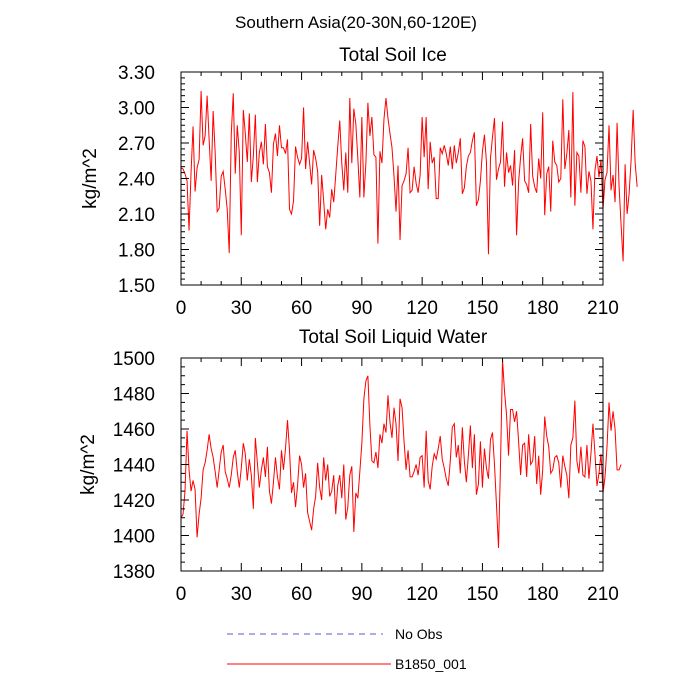  Describe the element at coordinates (136, 251) in the screenshot. I see `soil-ice-ytick-label: 1.80` at that location.